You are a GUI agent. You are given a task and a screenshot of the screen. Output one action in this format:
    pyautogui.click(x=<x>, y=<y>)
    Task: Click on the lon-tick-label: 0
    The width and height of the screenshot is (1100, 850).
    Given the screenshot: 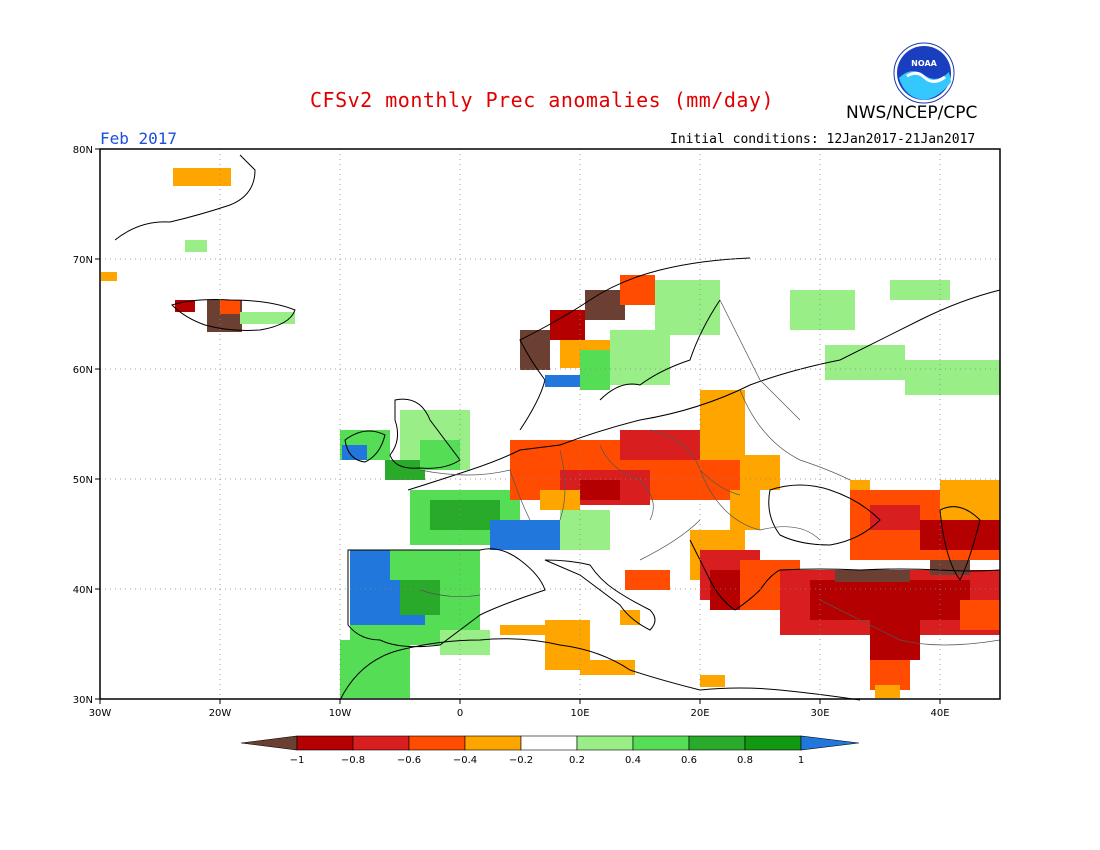 What is the action you would take?
    pyautogui.click(x=460, y=713)
    